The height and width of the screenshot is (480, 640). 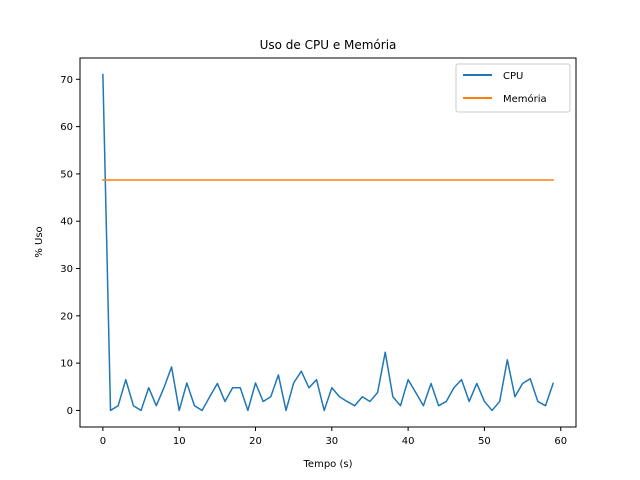 What do you see at coordinates (255, 441) in the screenshot?
I see `x-tick-label: 20` at bounding box center [255, 441].